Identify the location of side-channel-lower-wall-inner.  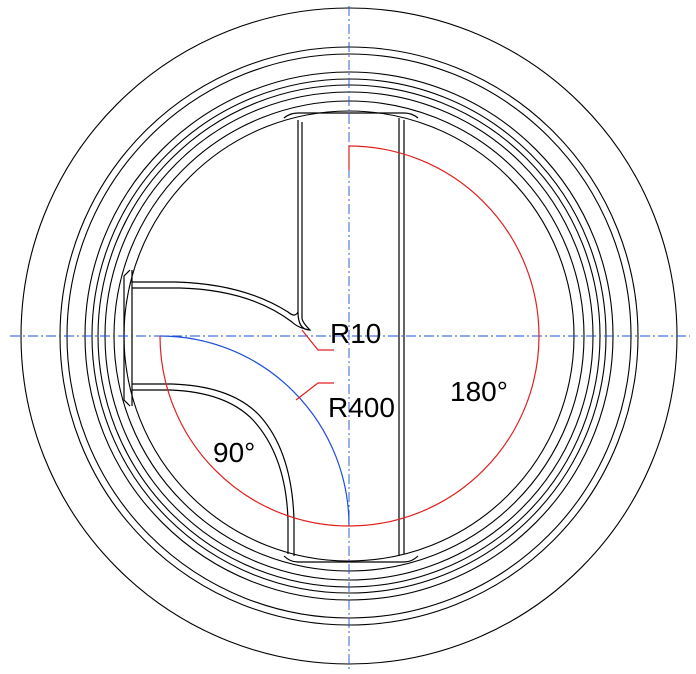
(210, 472).